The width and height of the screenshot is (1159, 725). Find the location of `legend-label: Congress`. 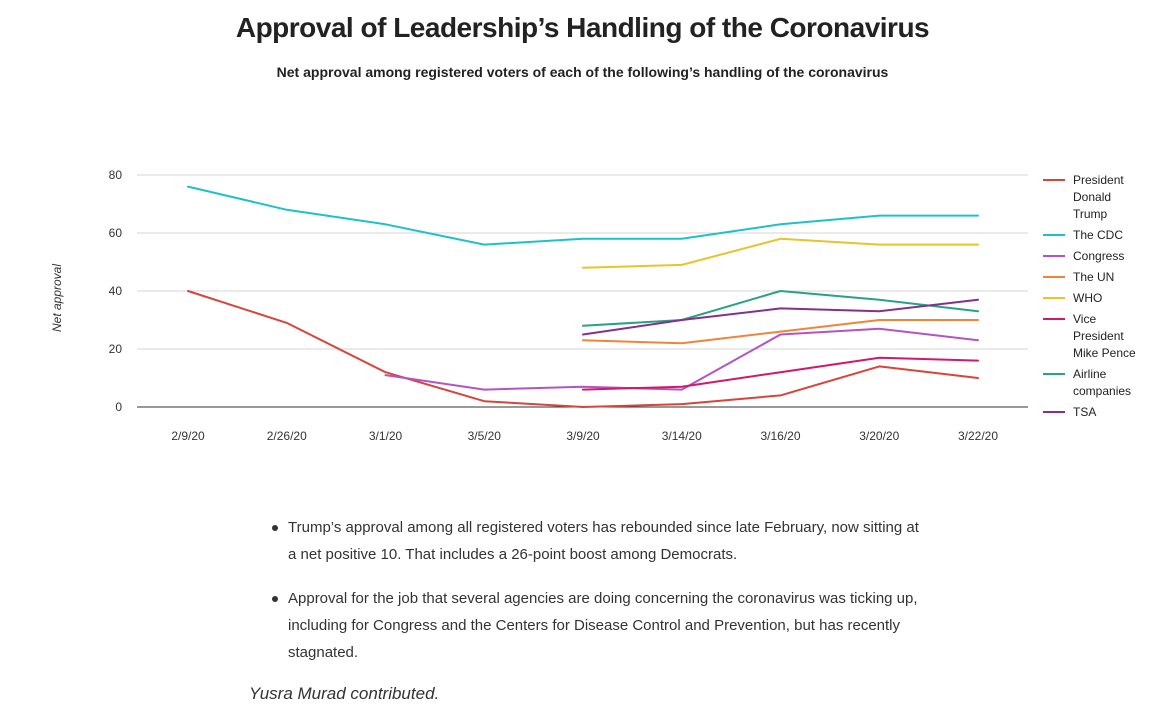

legend-label: Congress is located at coordinates (1098, 256).